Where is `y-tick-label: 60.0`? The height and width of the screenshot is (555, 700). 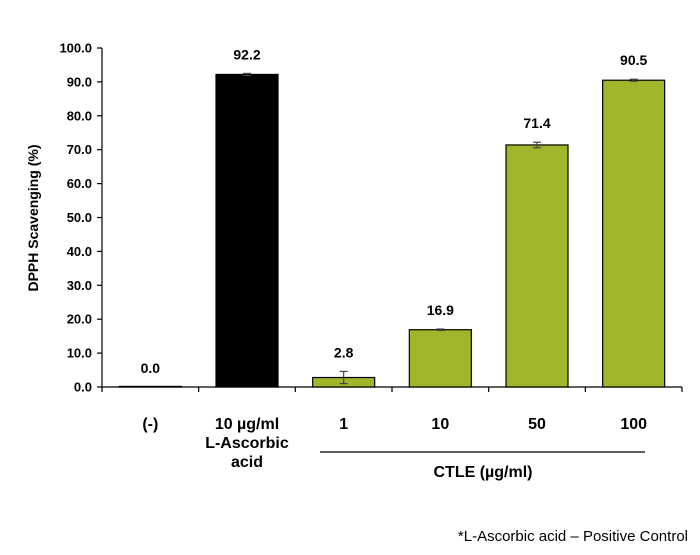 y-tick-label: 60.0 is located at coordinates (79, 183).